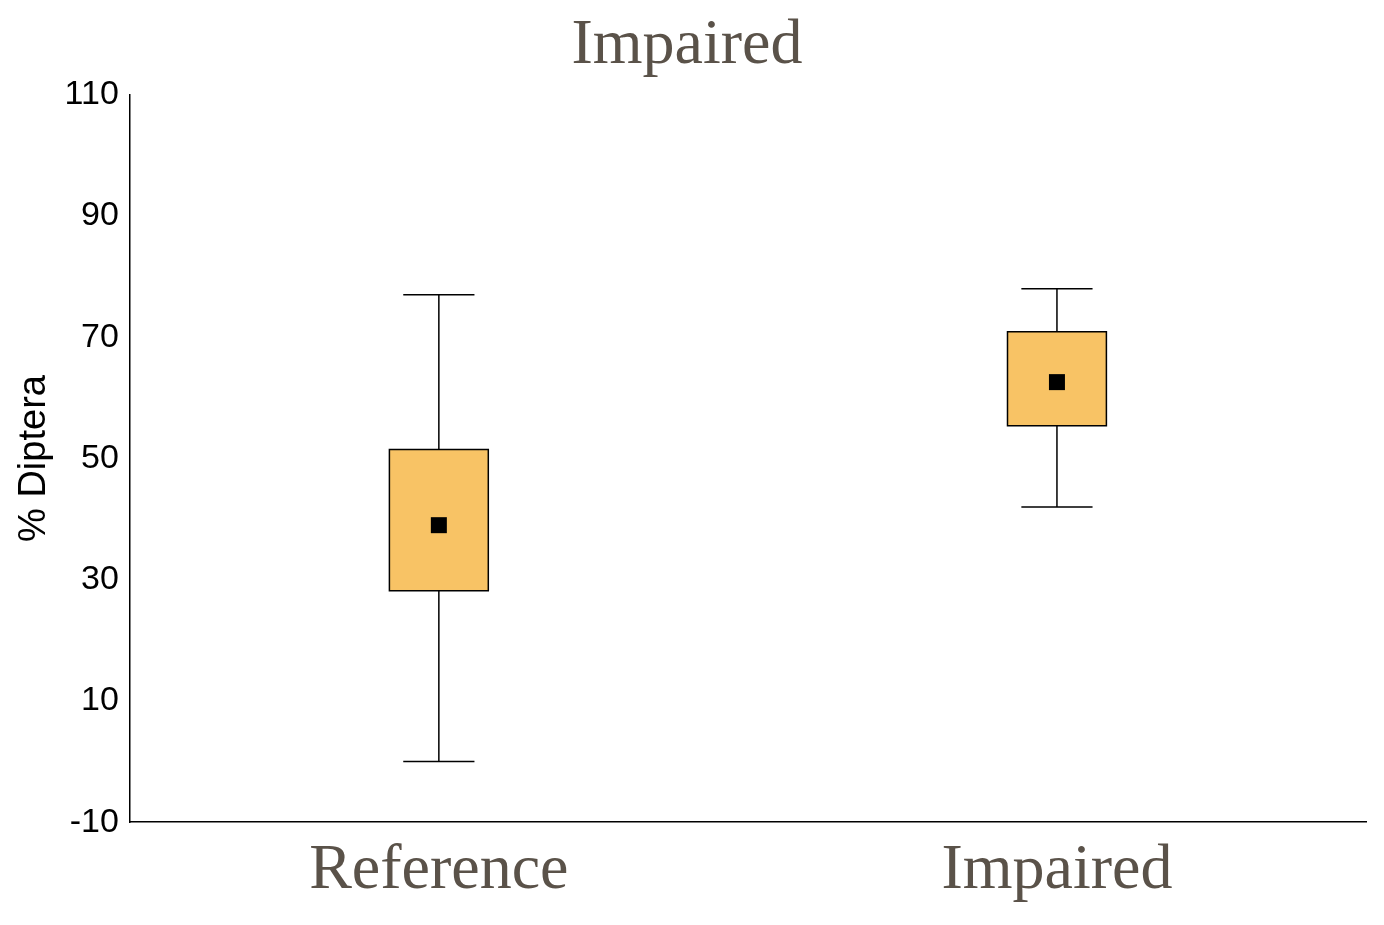  I want to click on y-tick-label: 10, so click(99, 698).